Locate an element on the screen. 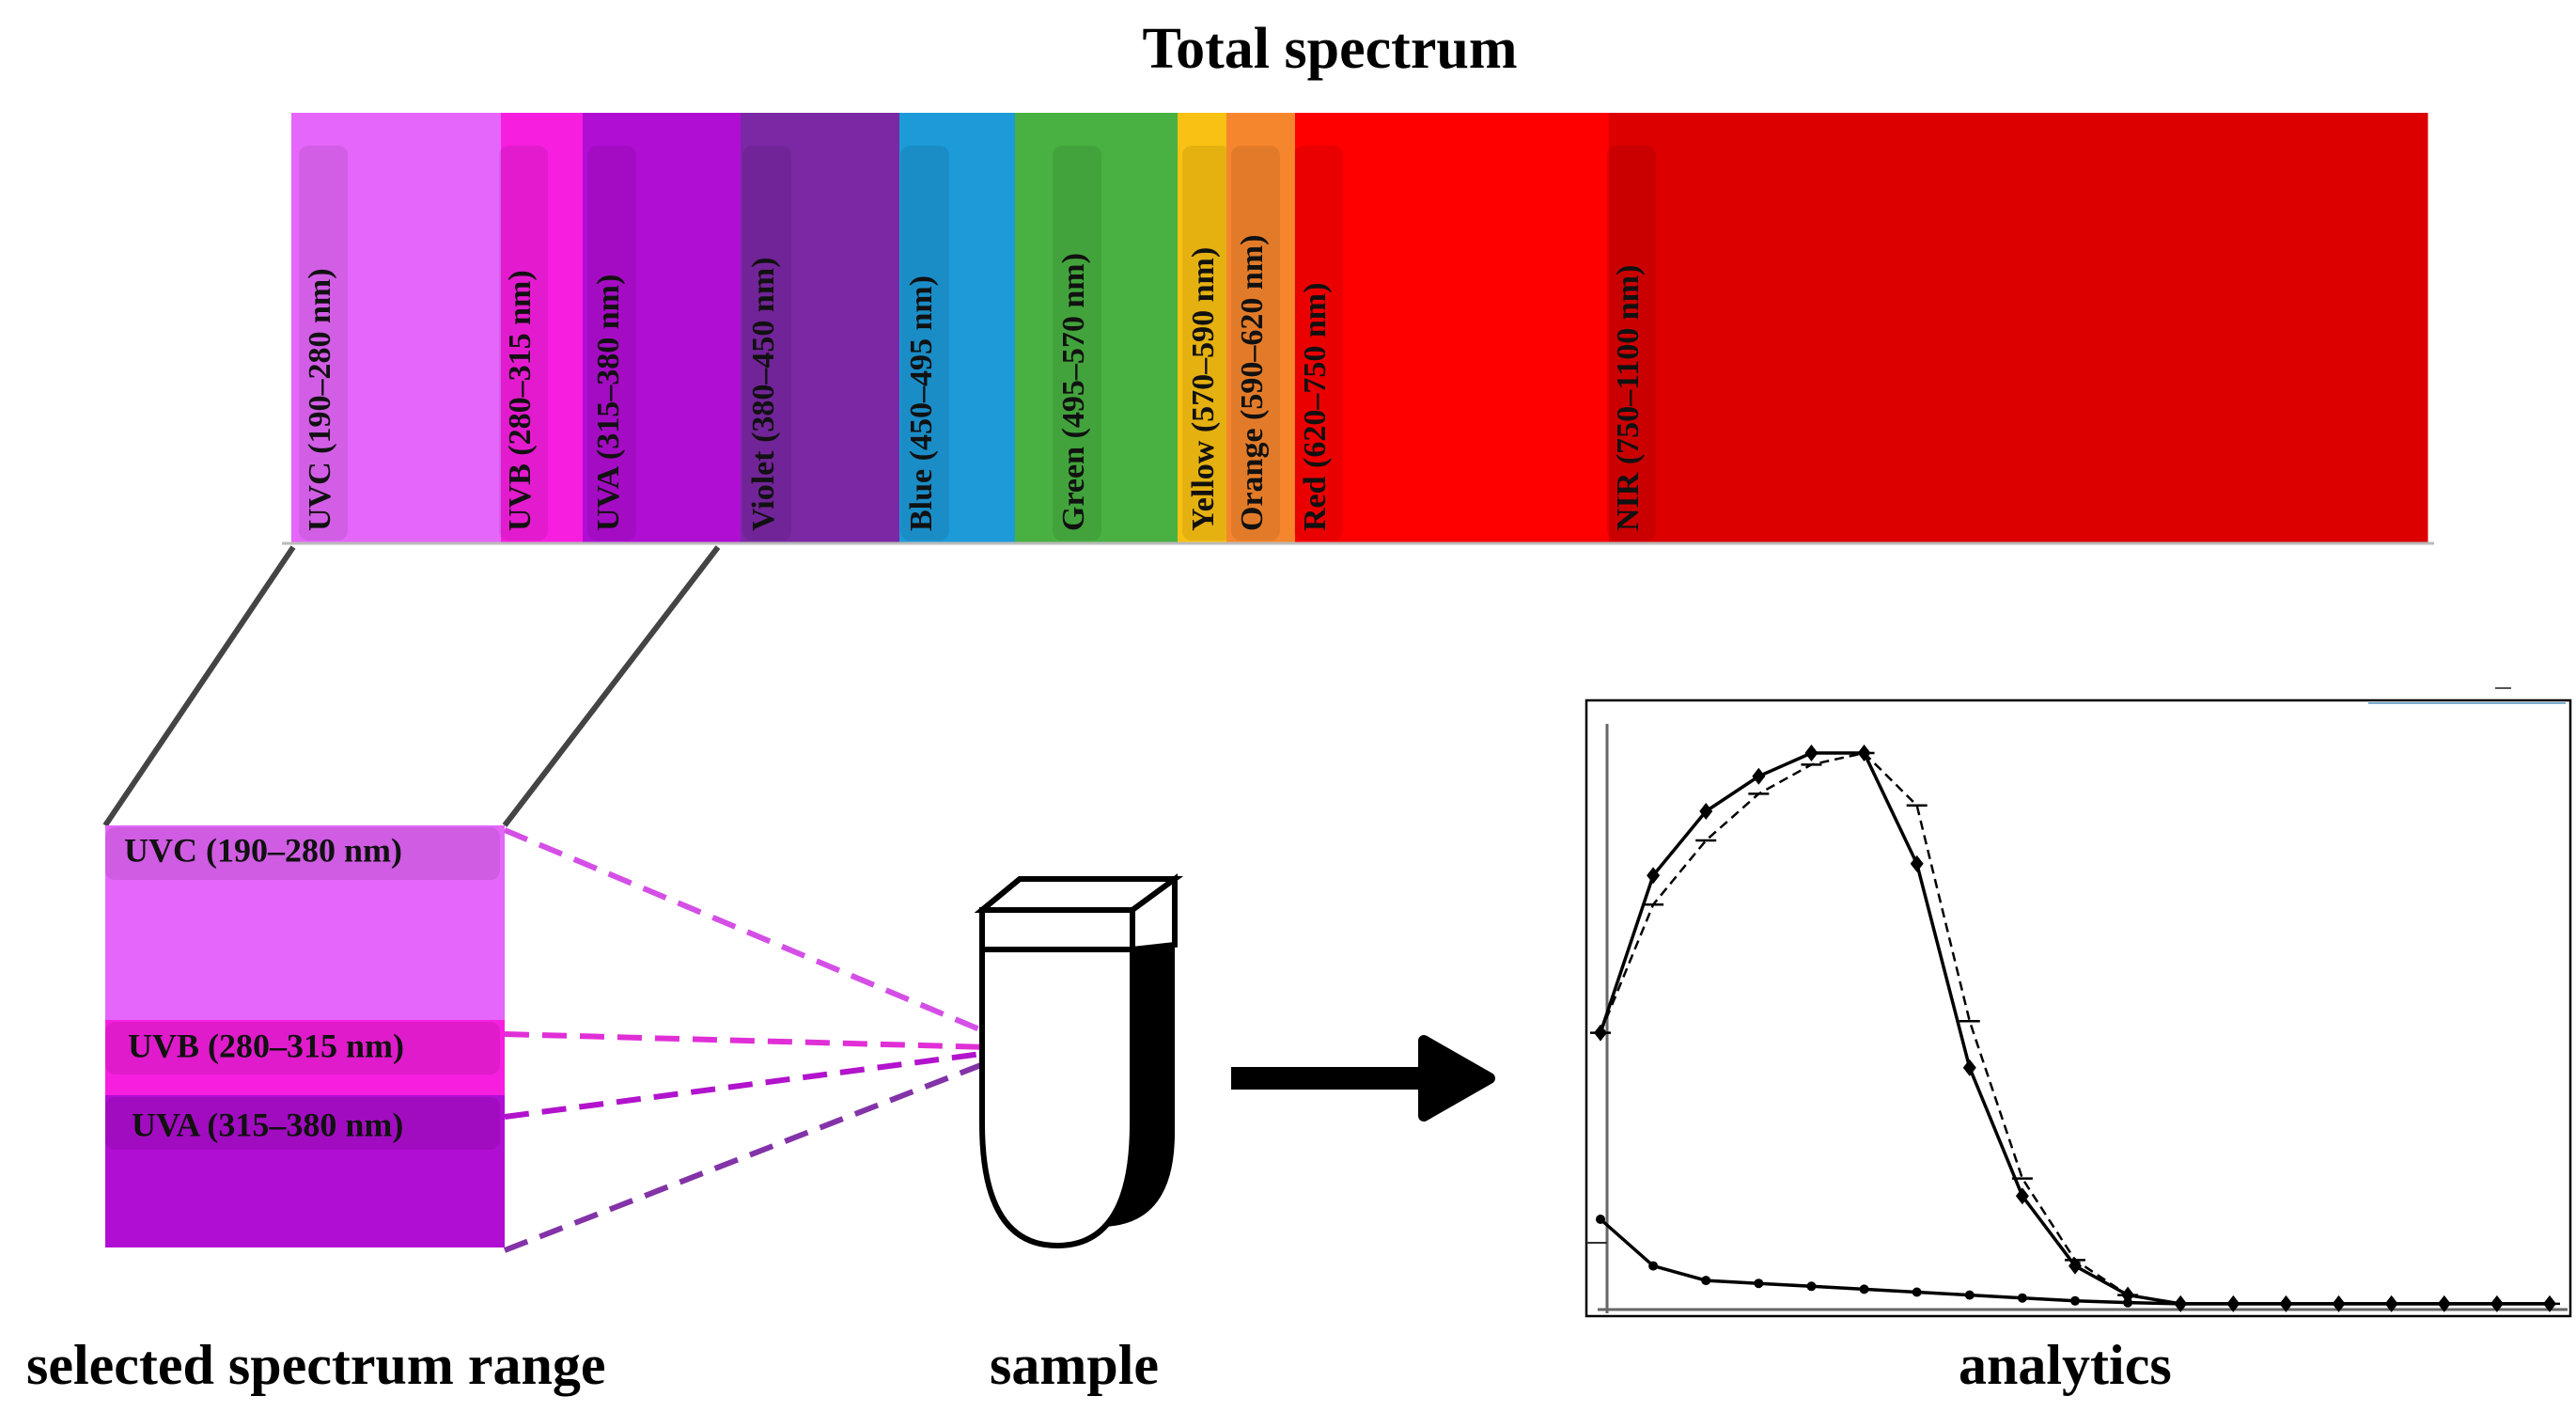 The width and height of the screenshot is (2576, 1412). band-label-pill-red is located at coordinates (1318, 343).